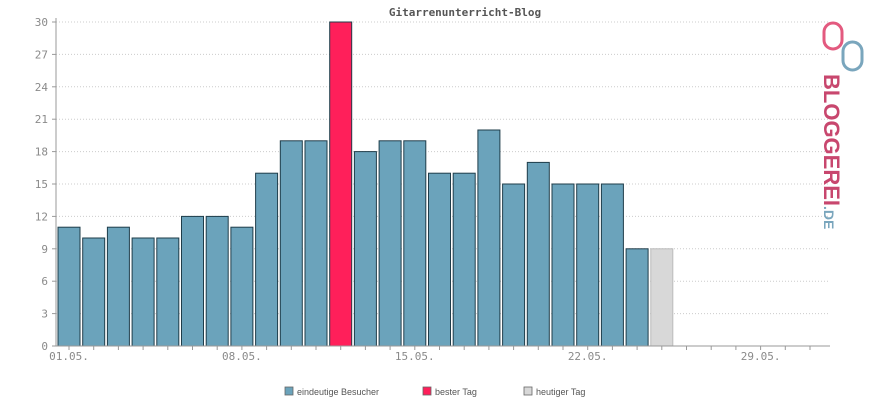 This screenshot has width=870, height=400. I want to click on y-tick-label: 0, so click(44, 346).